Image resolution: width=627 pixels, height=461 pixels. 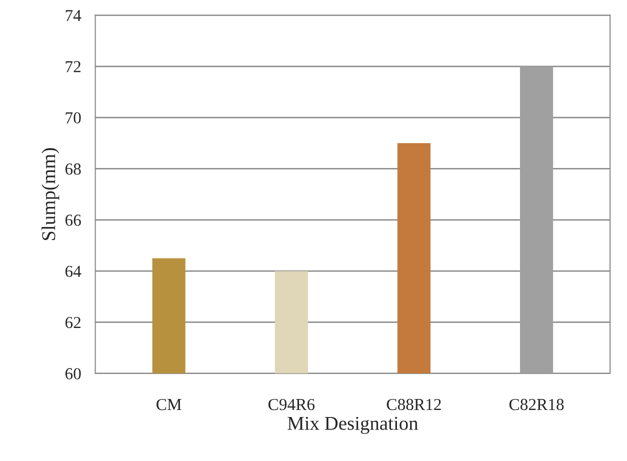 What do you see at coordinates (169, 404) in the screenshot?
I see `x-tick-label: CM` at bounding box center [169, 404].